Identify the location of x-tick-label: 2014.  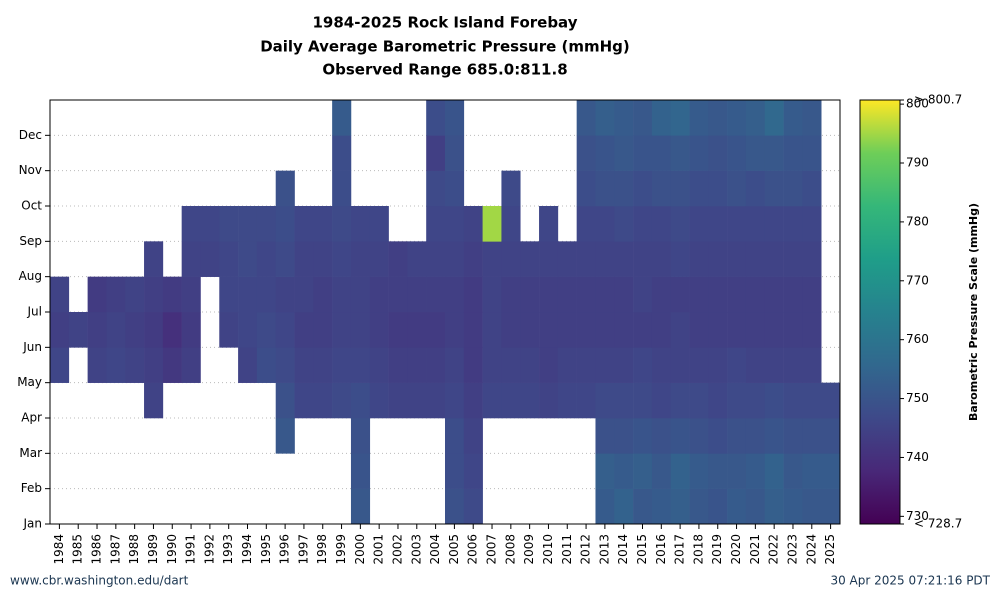
(623, 549).